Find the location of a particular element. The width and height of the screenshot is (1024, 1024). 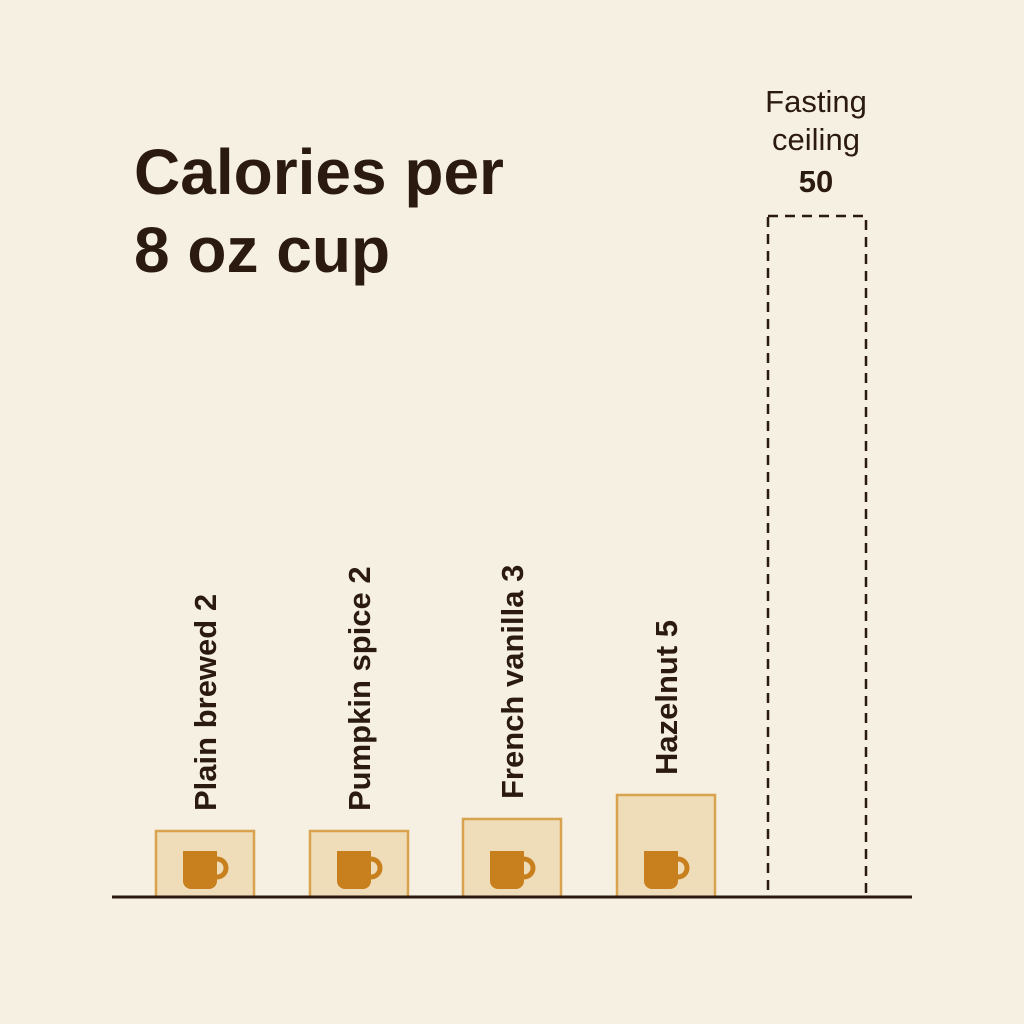

reference-label-line-1: Fasting is located at coordinates (816, 101).